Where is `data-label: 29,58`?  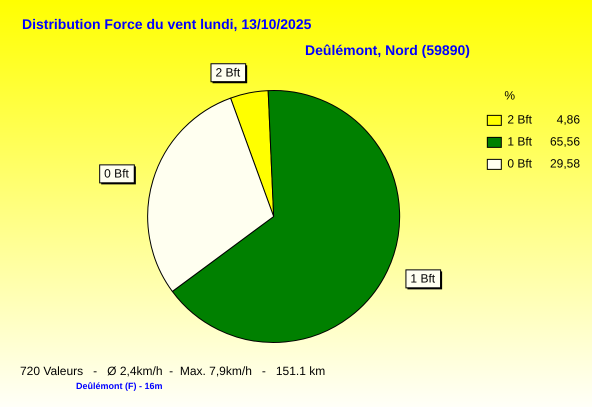
data-label: 29,58 is located at coordinates (565, 163).